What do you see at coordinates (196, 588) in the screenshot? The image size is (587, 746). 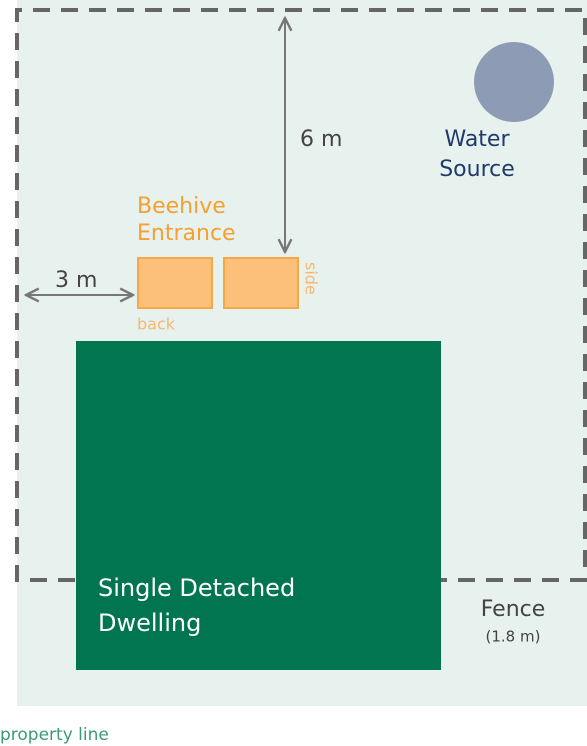 I see `dwelling-label: Single Detached` at bounding box center [196, 588].